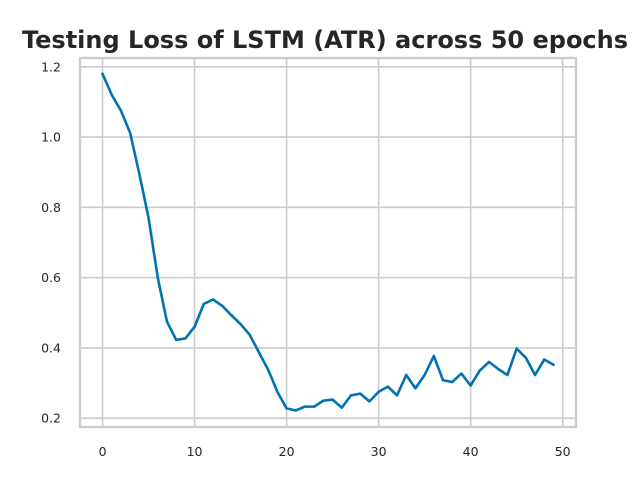  What do you see at coordinates (471, 451) in the screenshot?
I see `x-tick-label: 40` at bounding box center [471, 451].